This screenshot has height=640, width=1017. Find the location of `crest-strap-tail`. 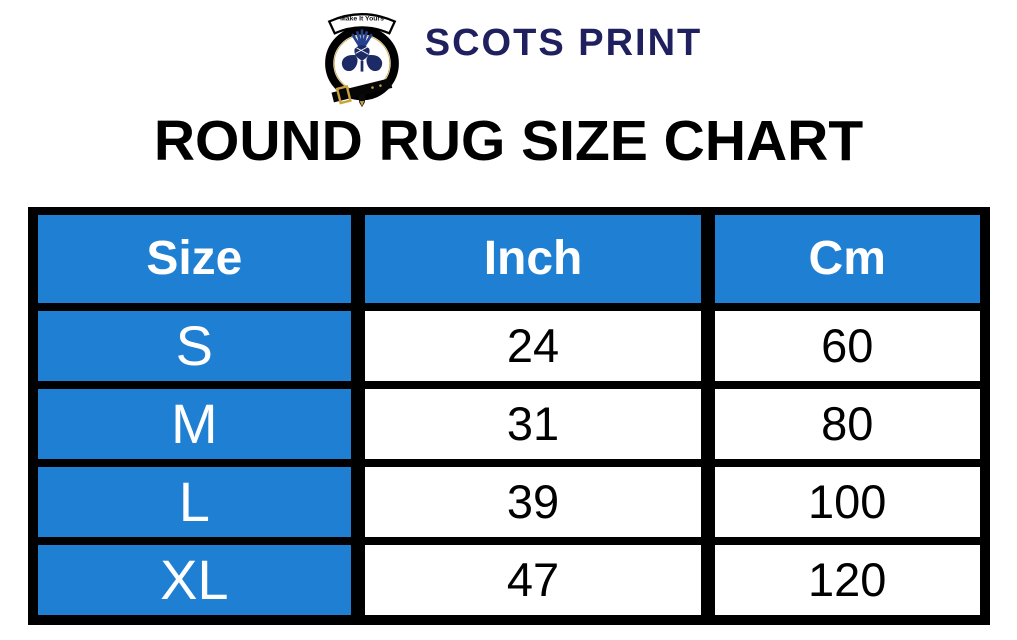

crest-strap-tail is located at coordinates (362, 101).